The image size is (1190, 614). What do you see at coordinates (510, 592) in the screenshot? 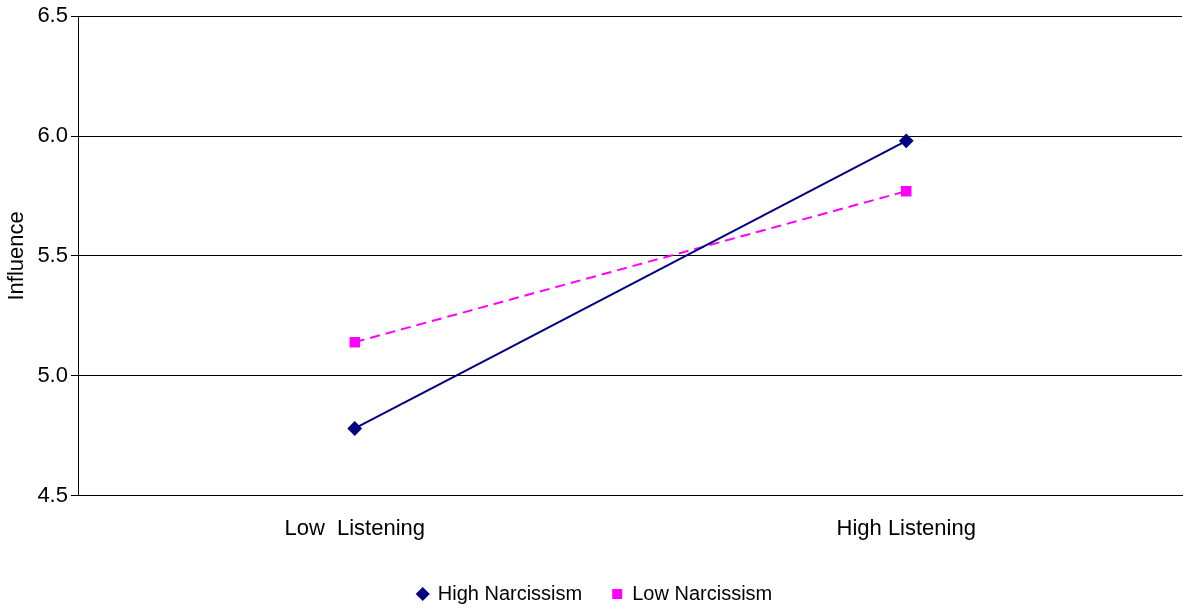
I see `legend-label: High Narcissism` at bounding box center [510, 592].